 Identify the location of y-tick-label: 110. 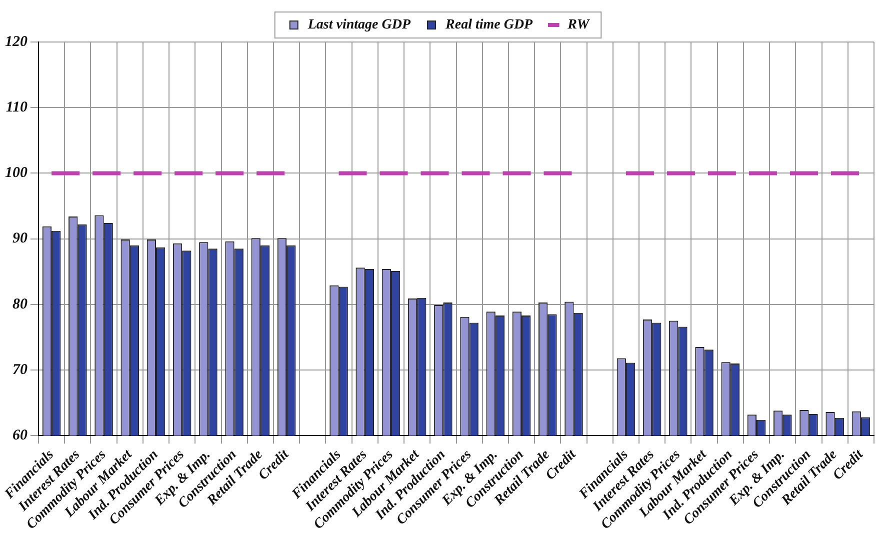
(17, 107).